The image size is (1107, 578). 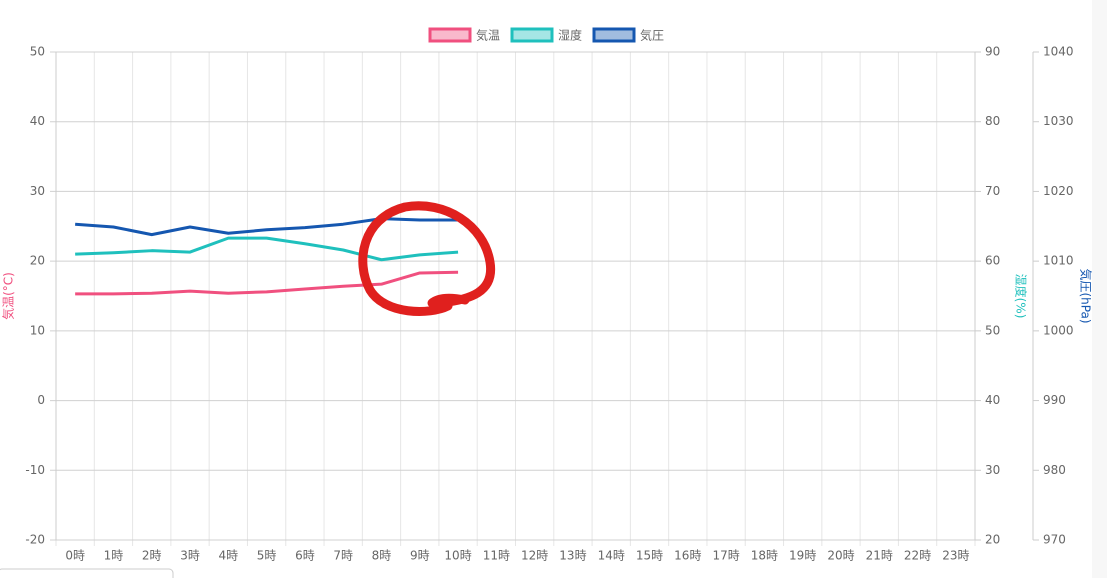 I want to click on x-tick-label: 18時, so click(x=764, y=556).